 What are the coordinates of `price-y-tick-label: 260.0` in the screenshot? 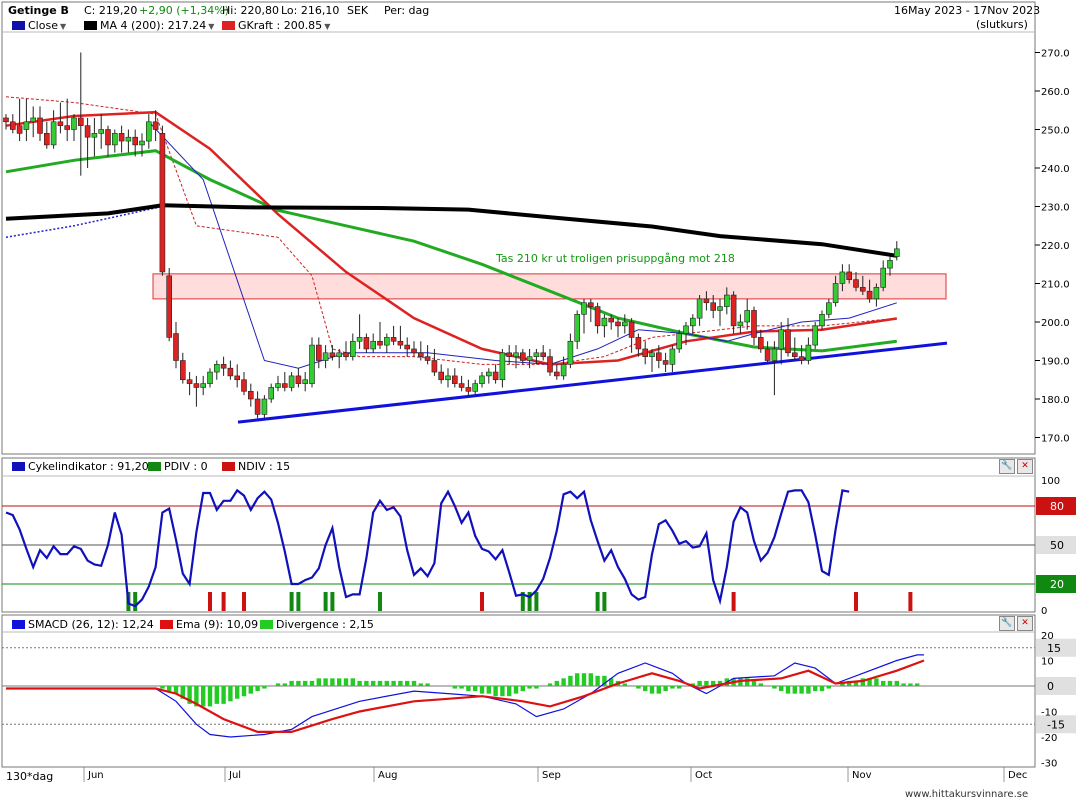 It's located at (1055, 92).